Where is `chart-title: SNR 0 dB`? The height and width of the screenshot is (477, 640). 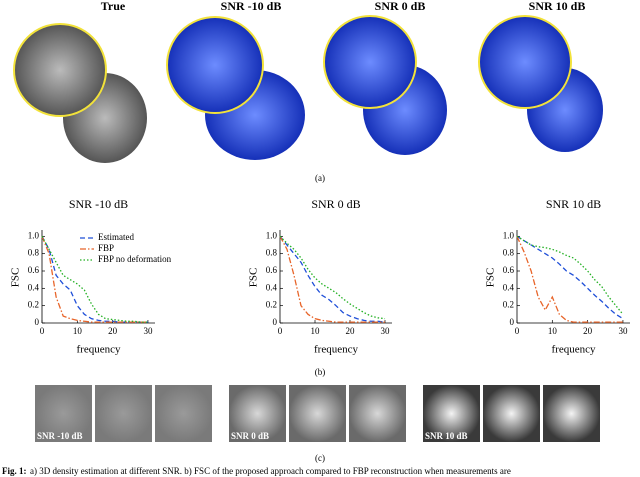
chart-title: SNR 0 dB is located at coordinates (335, 204).